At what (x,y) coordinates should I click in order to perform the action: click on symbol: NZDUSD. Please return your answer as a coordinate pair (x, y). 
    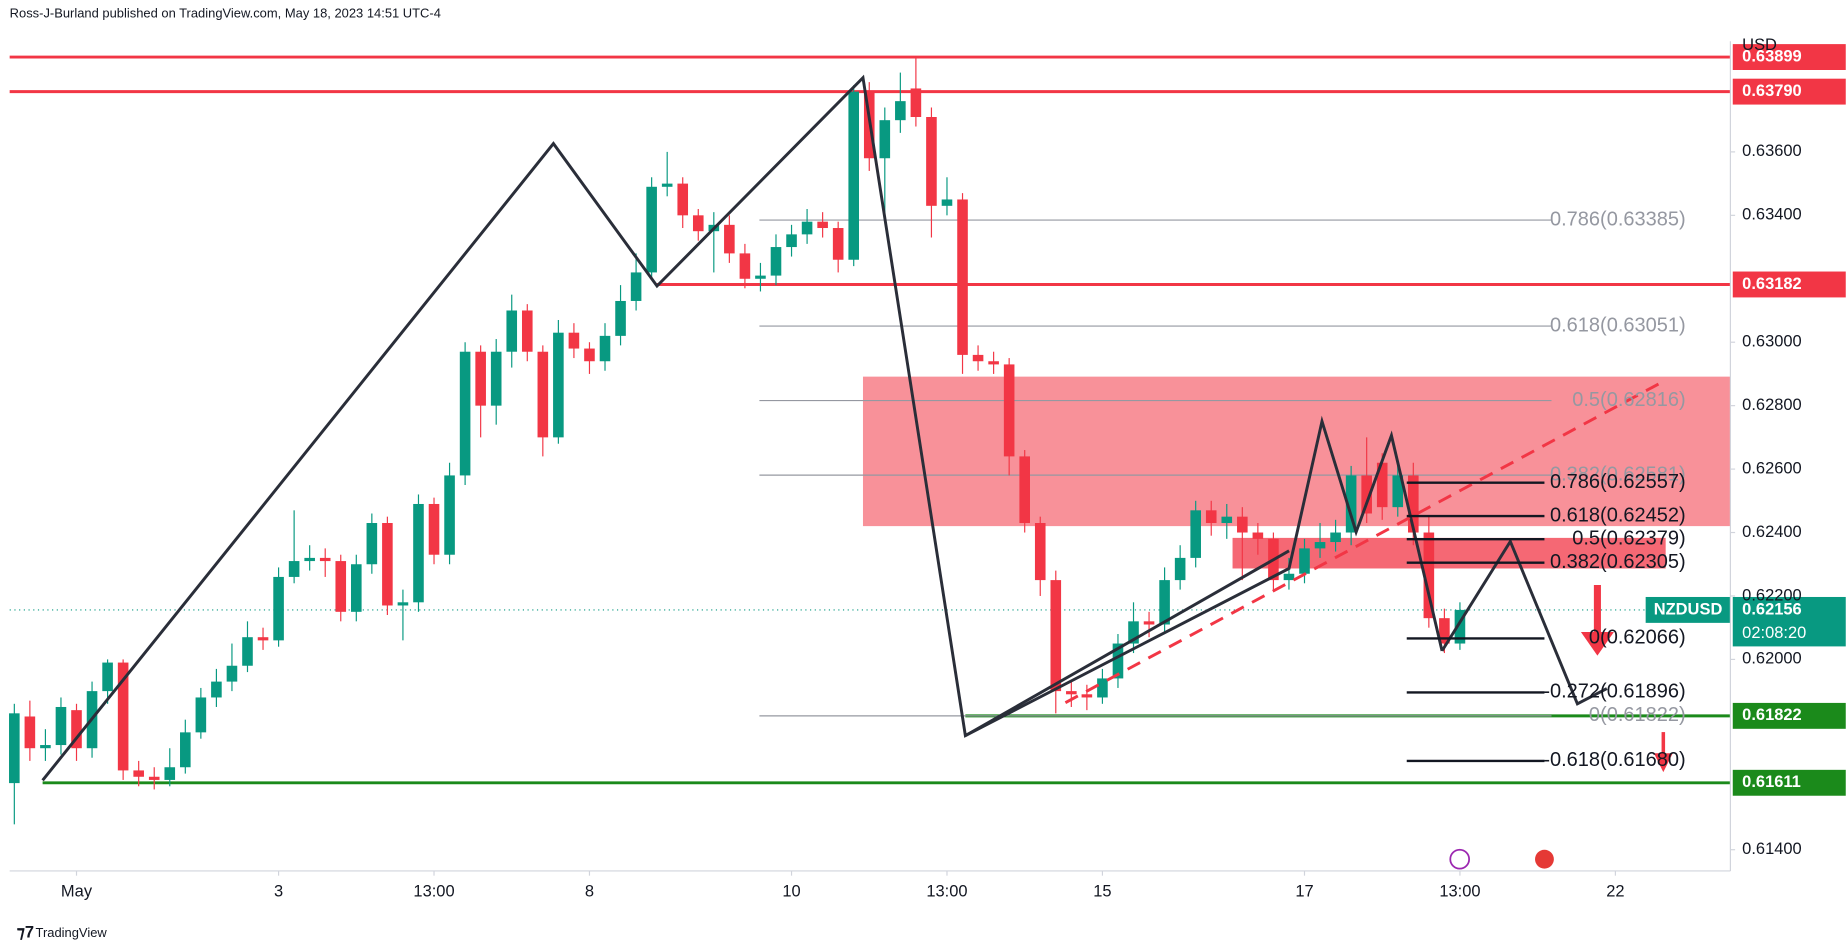
    Looking at the image, I should click on (1688, 609).